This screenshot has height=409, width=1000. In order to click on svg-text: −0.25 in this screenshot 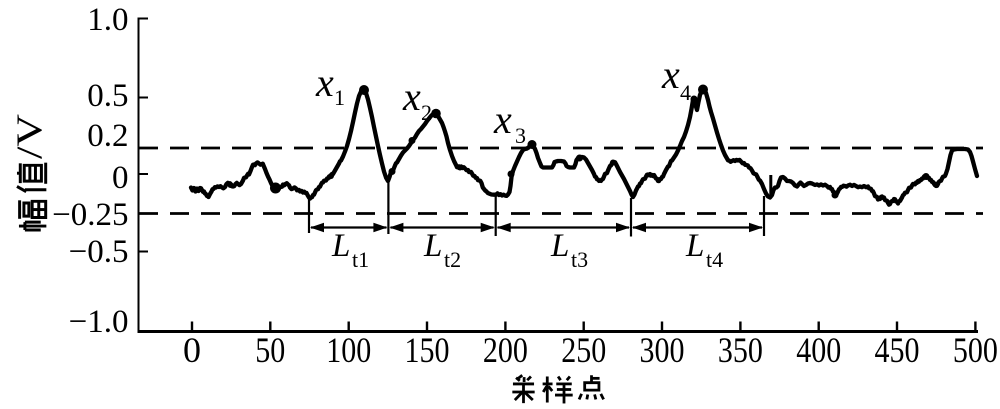, I will do `click(90, 215)`.